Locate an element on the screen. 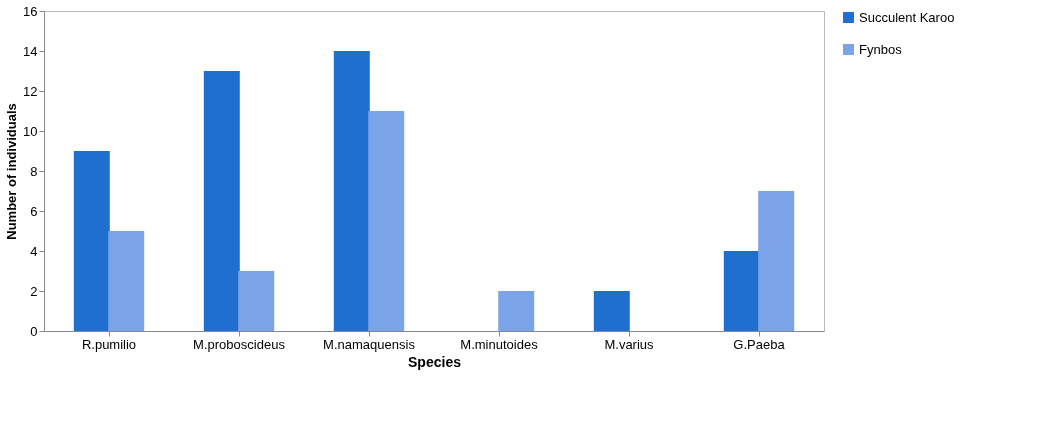  x-tick-label: M.proboscideus is located at coordinates (239, 344).